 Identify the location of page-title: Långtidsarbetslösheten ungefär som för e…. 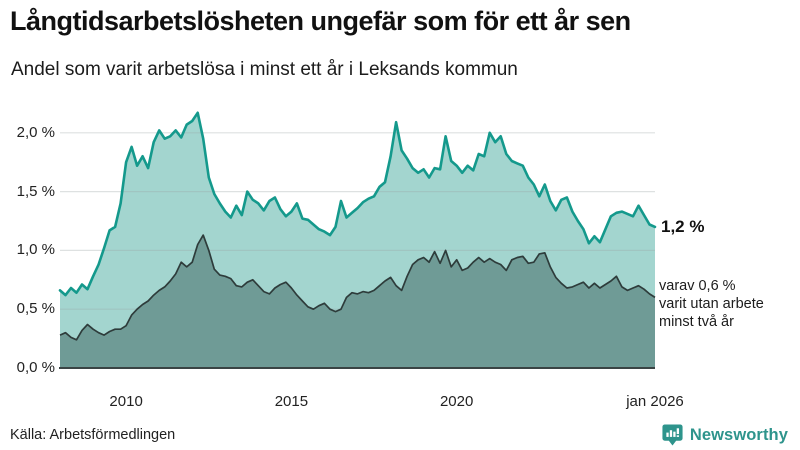
(320, 21).